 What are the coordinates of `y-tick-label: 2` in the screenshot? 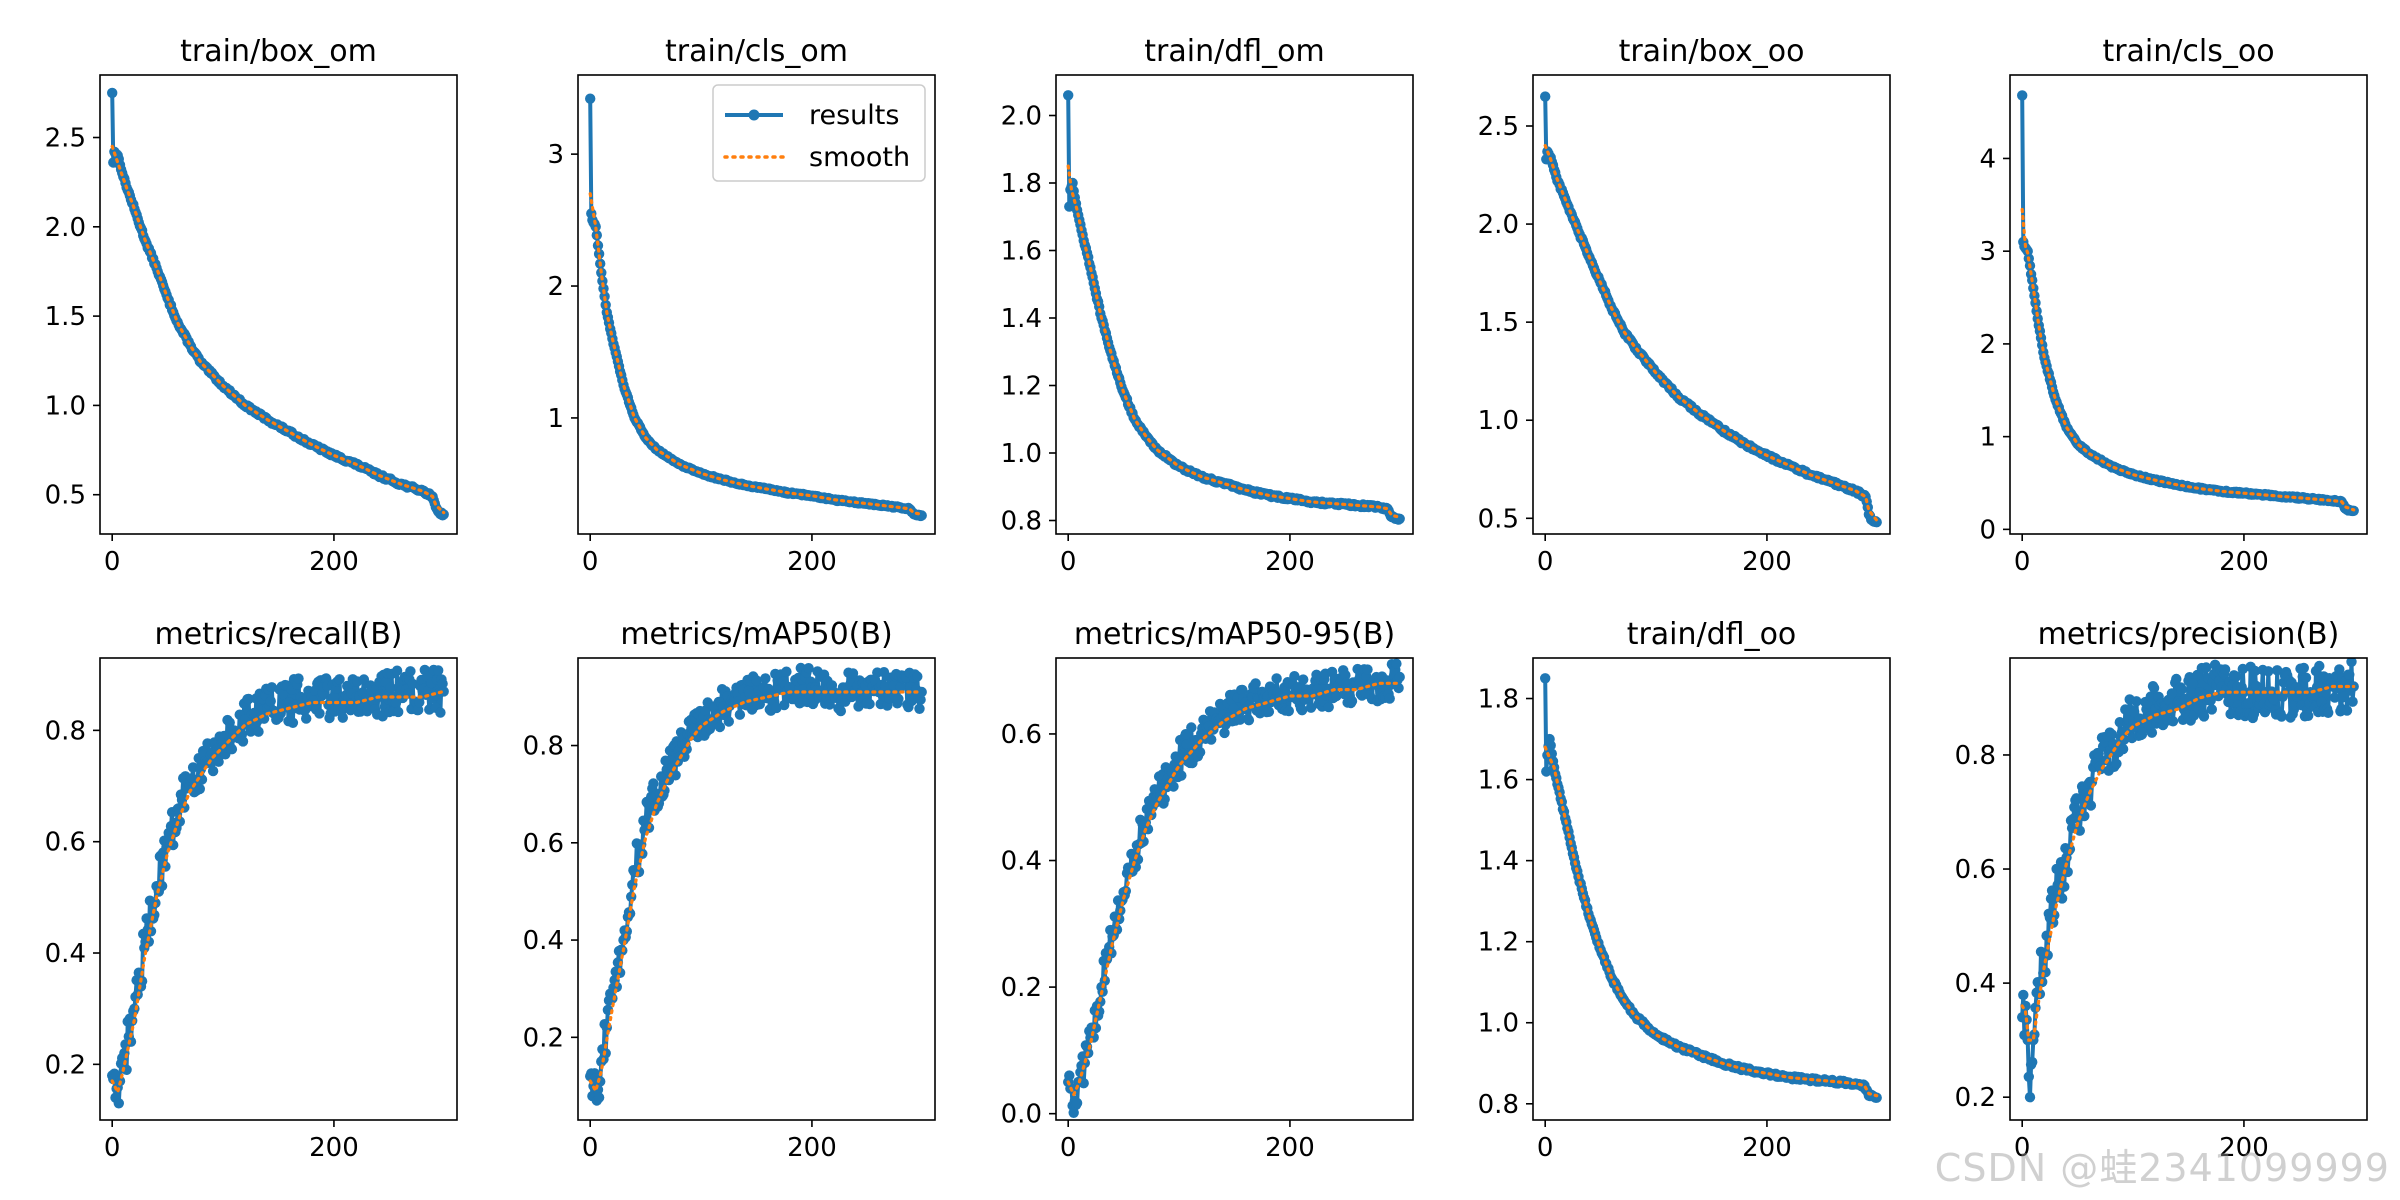 It's located at (555, 287).